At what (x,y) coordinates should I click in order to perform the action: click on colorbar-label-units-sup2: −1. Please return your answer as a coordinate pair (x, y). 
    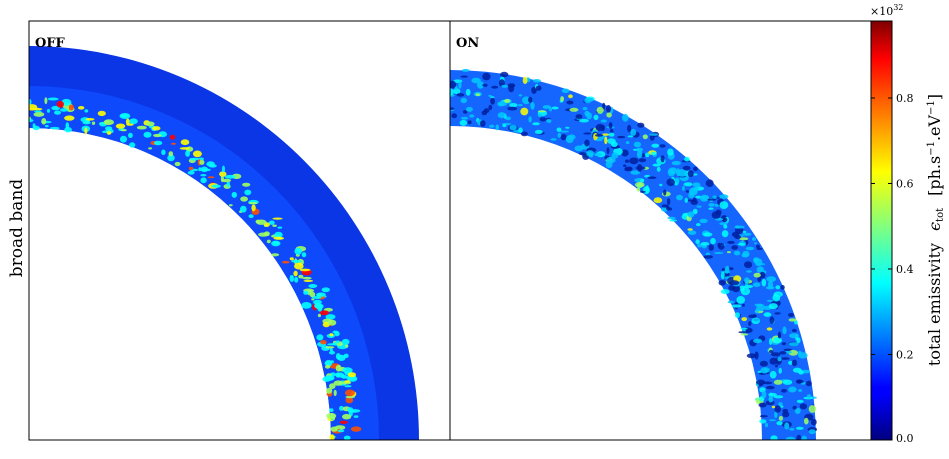
    Looking at the image, I should click on (931, 107).